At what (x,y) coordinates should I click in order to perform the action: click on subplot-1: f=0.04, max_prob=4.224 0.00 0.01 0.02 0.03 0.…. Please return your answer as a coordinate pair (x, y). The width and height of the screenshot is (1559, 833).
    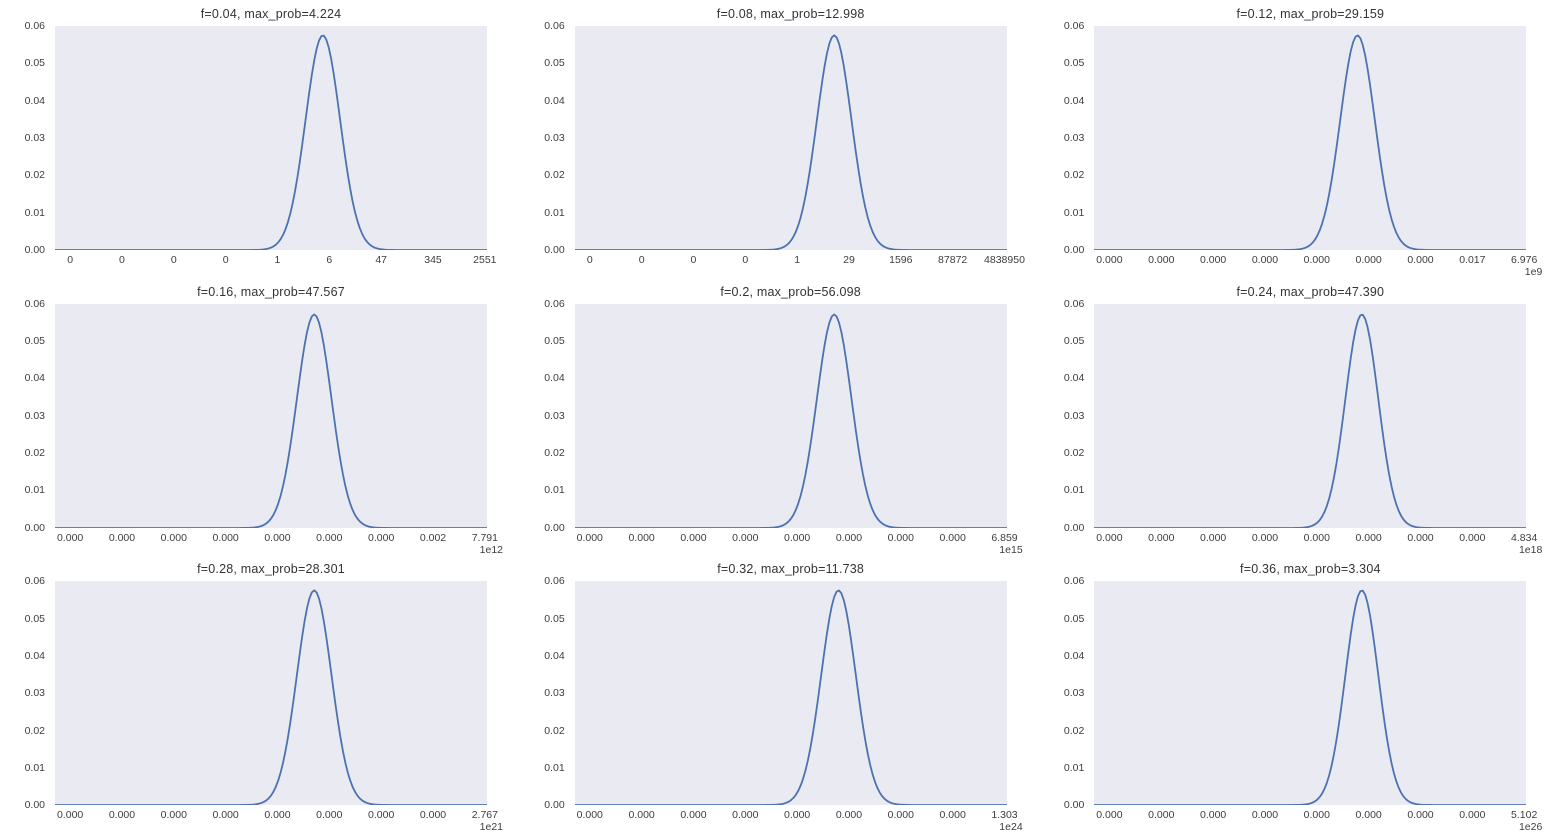
    Looking at the image, I should click on (259, 138).